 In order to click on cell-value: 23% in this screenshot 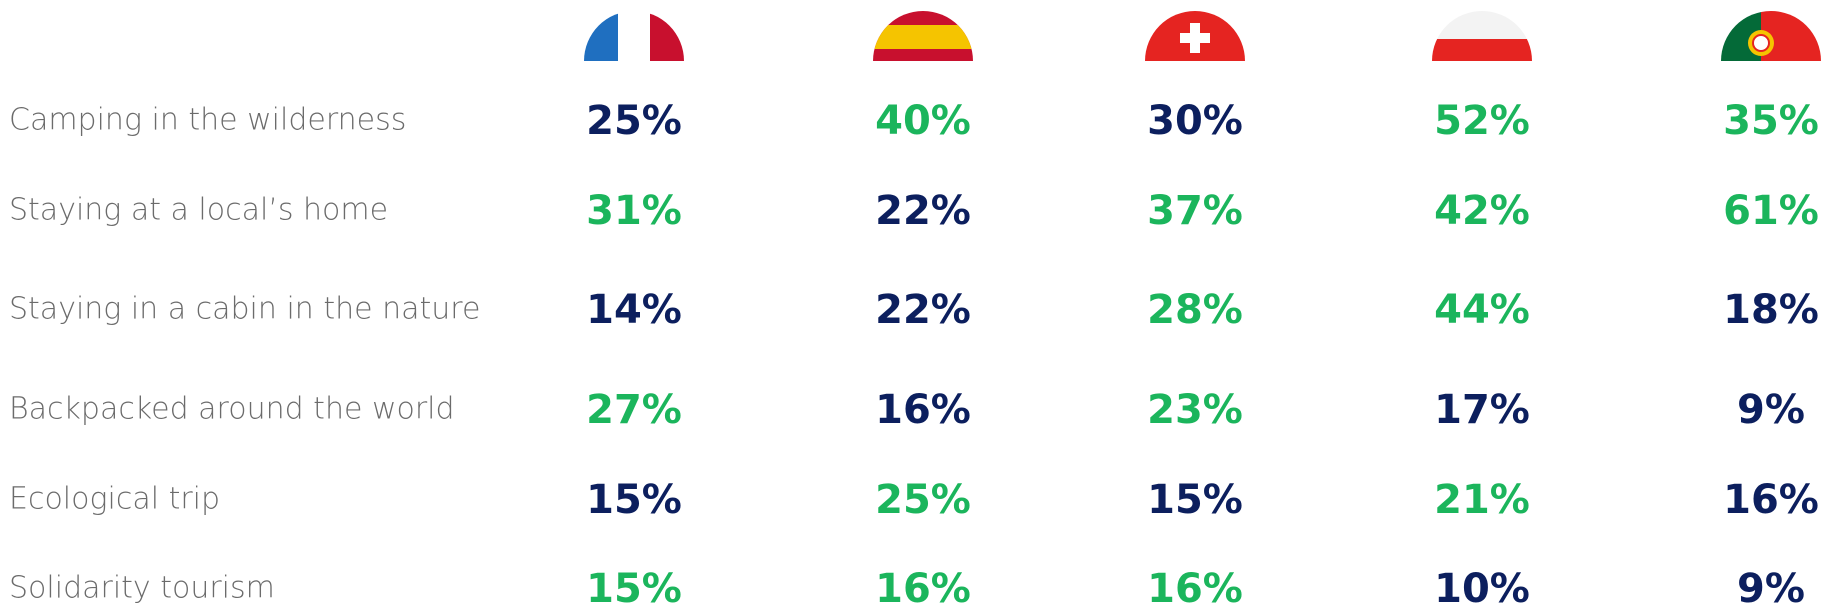, I will do `click(1195, 410)`.